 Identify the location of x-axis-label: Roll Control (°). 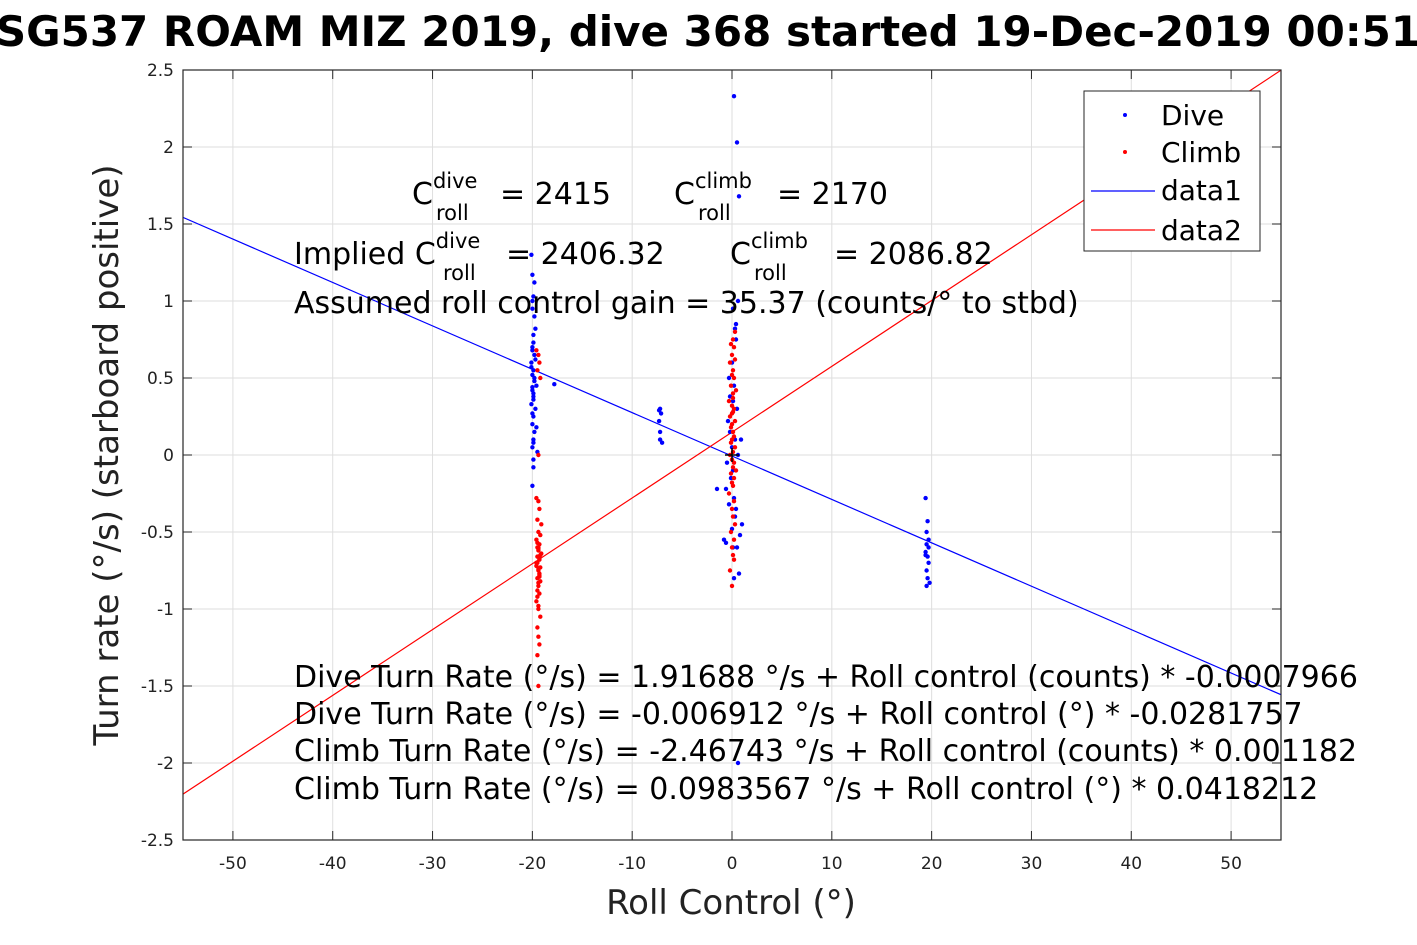
(731, 903).